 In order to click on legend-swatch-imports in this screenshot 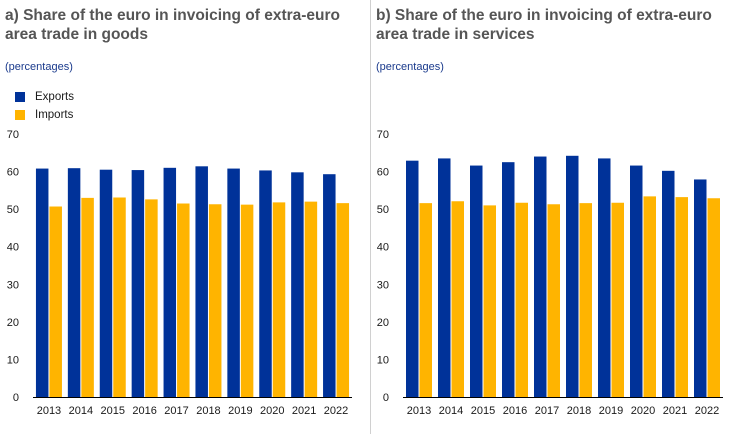, I will do `click(20, 115)`.